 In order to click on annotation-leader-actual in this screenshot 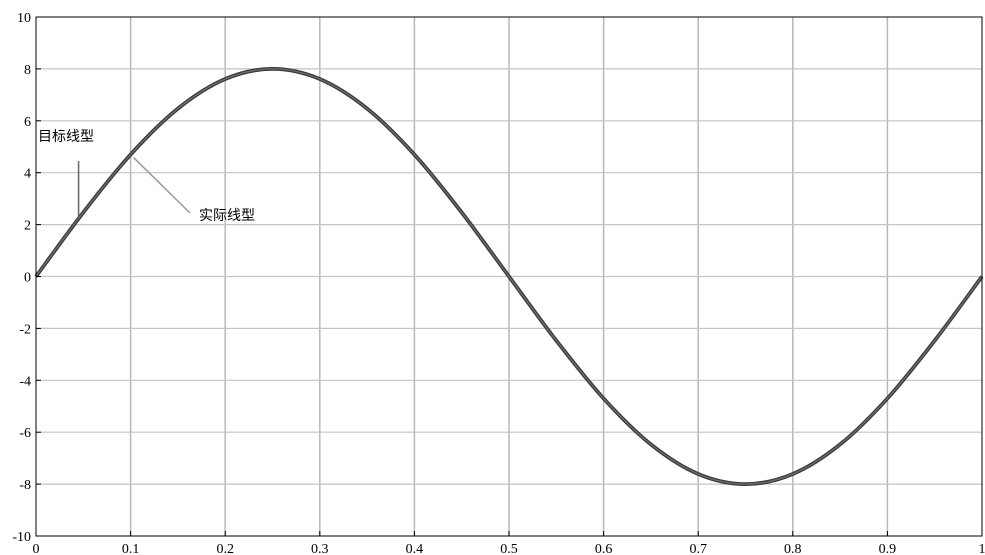, I will do `click(162, 185)`.